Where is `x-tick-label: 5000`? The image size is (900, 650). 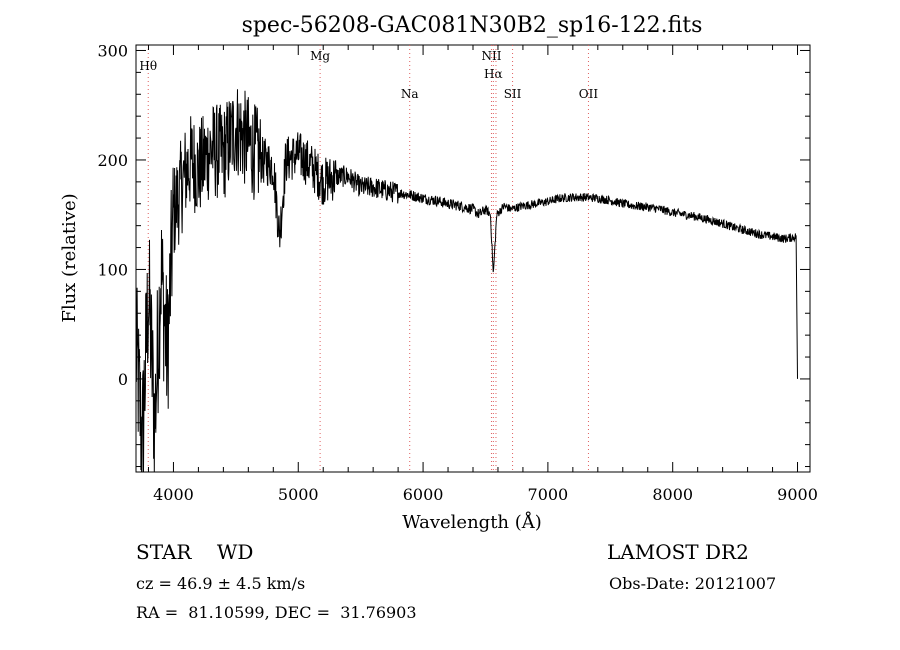
x-tick-label: 5000 is located at coordinates (298, 494).